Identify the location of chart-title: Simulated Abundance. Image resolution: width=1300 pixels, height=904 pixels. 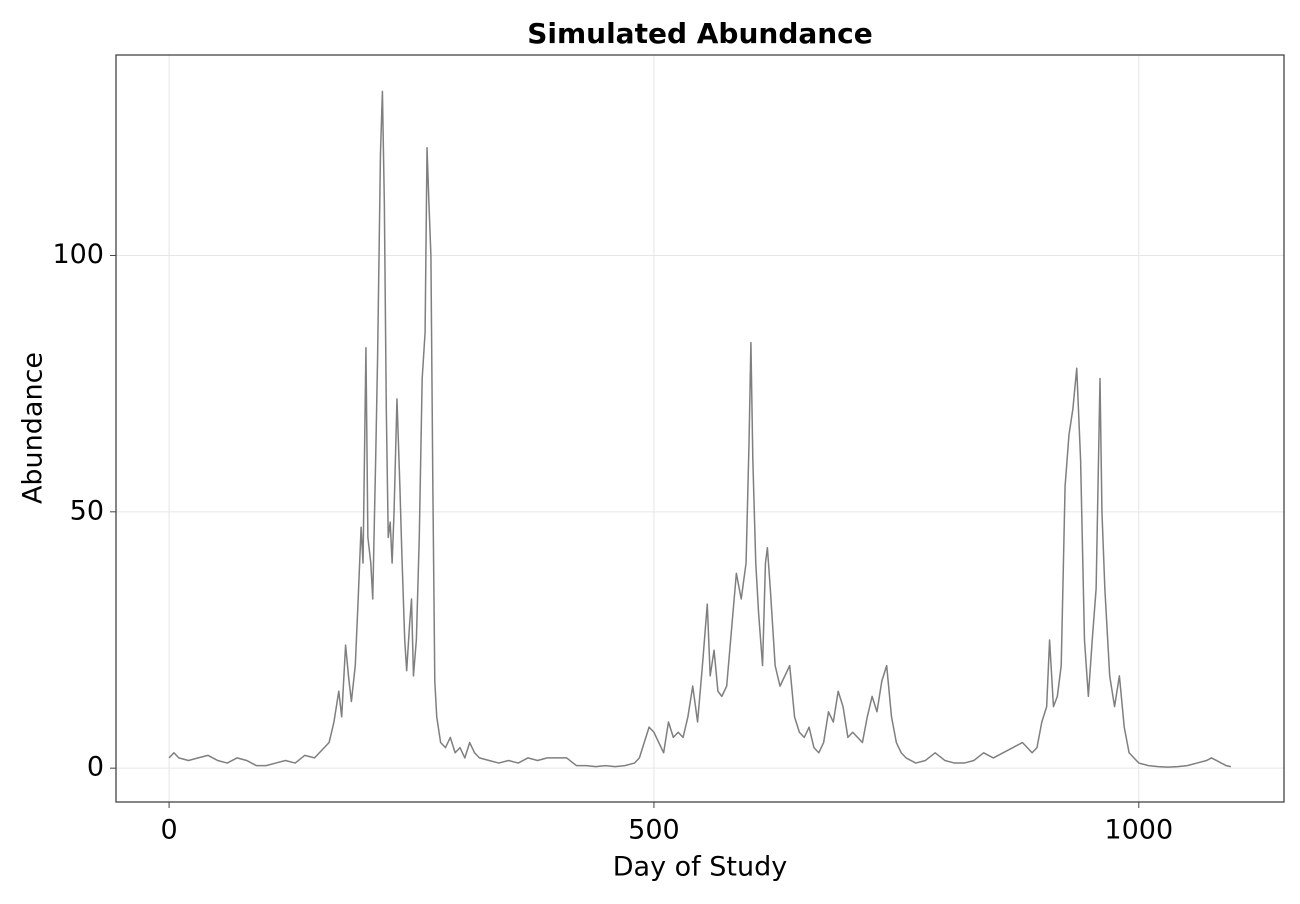
(700, 33).